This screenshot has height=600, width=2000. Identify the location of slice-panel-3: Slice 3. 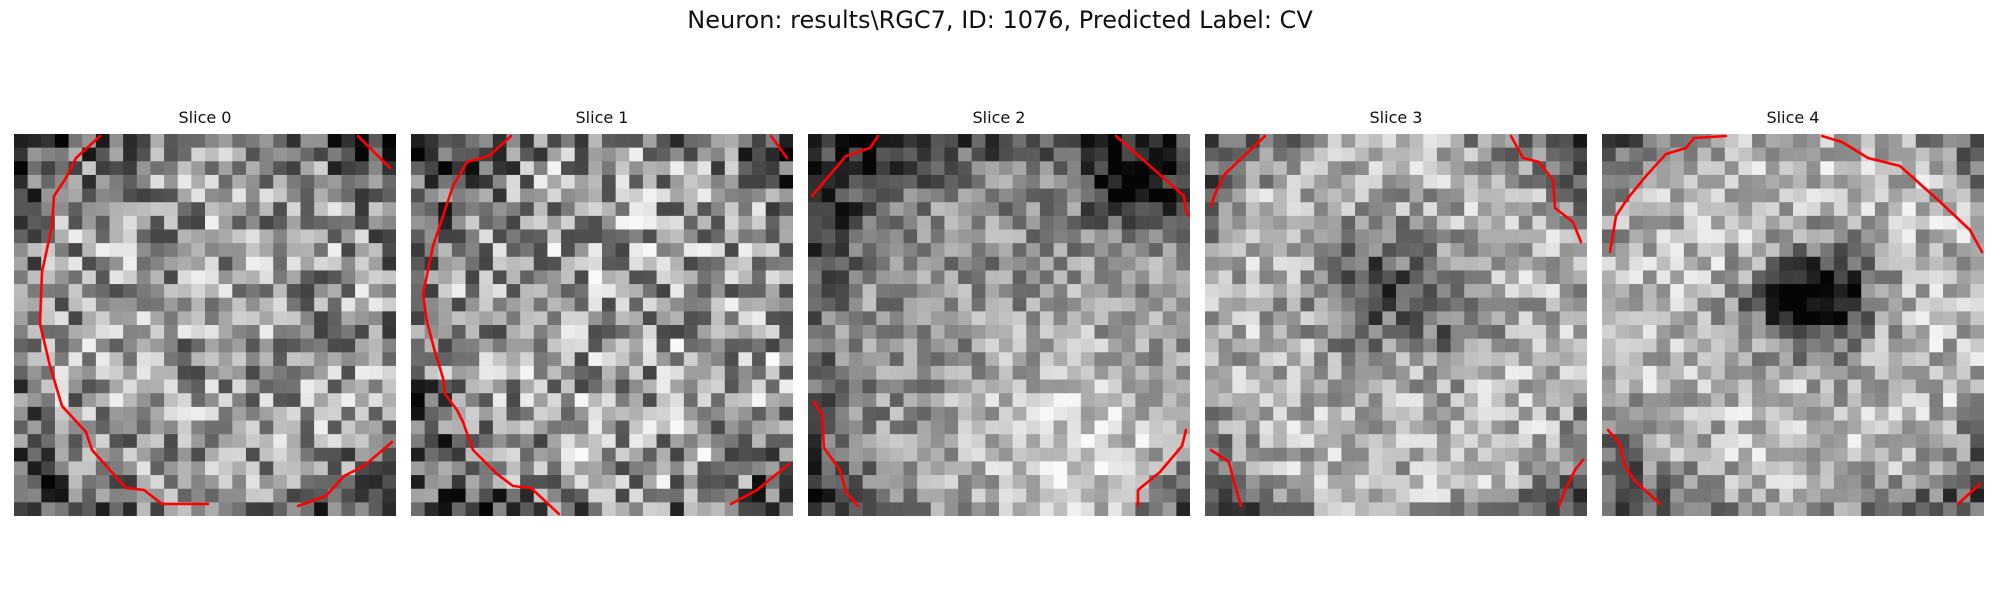
(1396, 312).